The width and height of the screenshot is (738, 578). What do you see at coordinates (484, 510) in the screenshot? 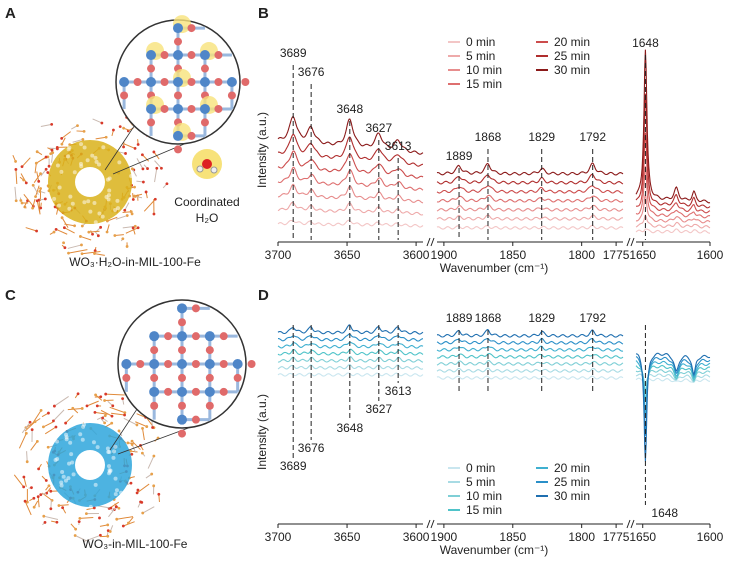
I see `legend-label: 15 min` at bounding box center [484, 510].